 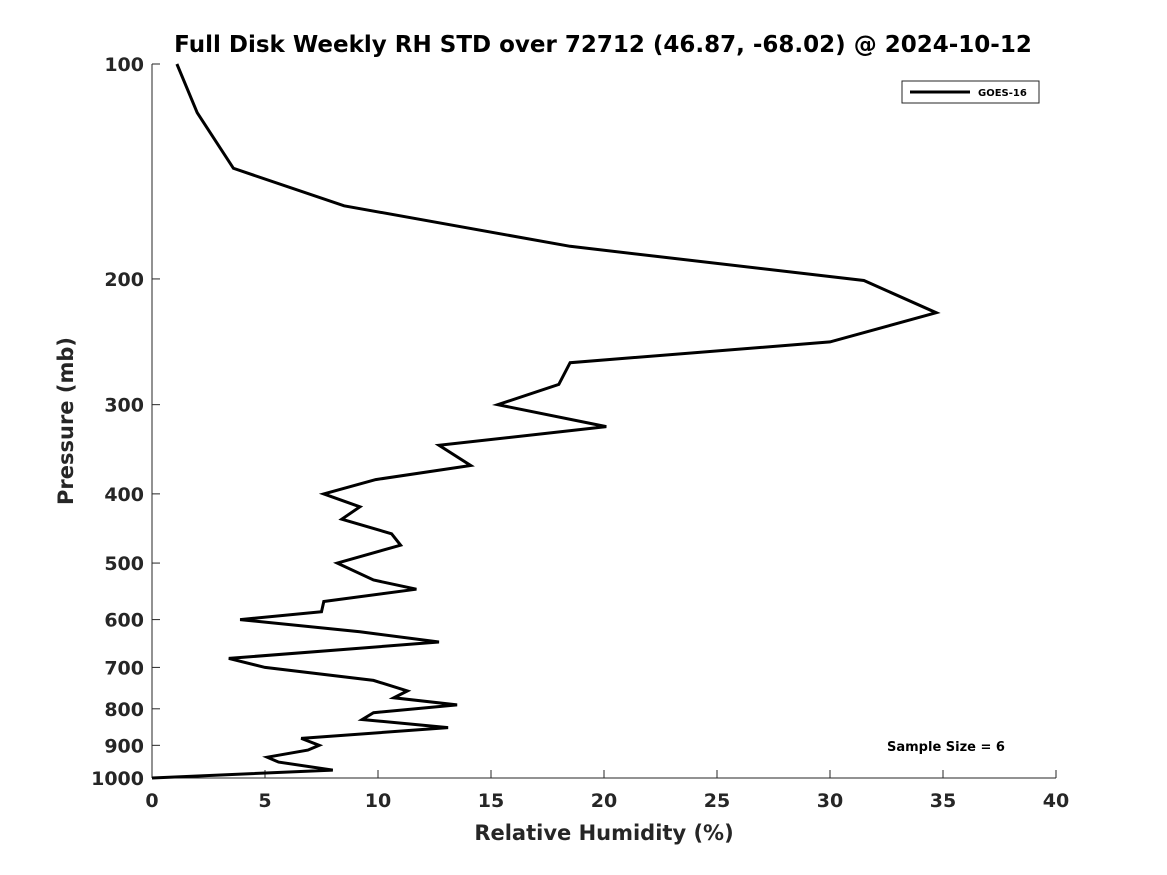 What do you see at coordinates (124, 65) in the screenshot?
I see `y-tick-label: 100` at bounding box center [124, 65].